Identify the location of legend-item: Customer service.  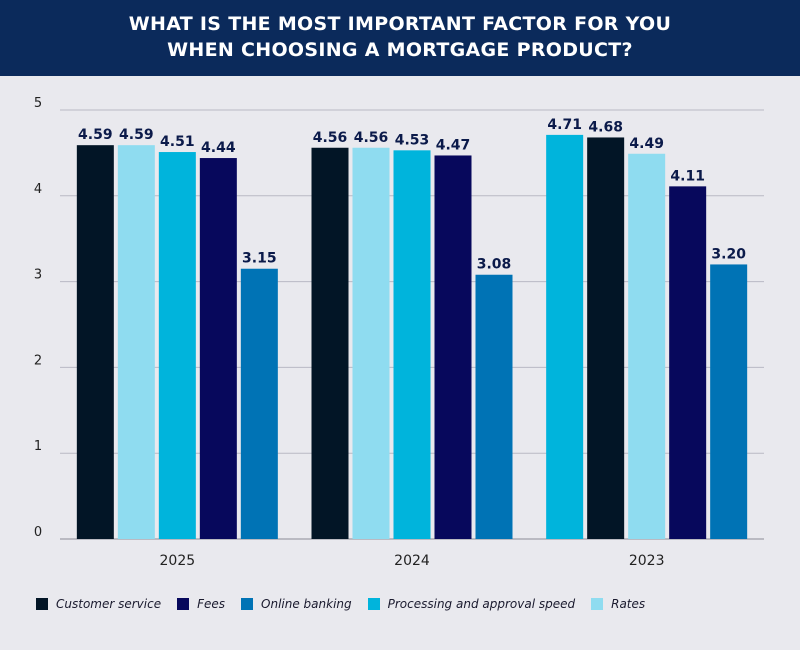
(98, 604).